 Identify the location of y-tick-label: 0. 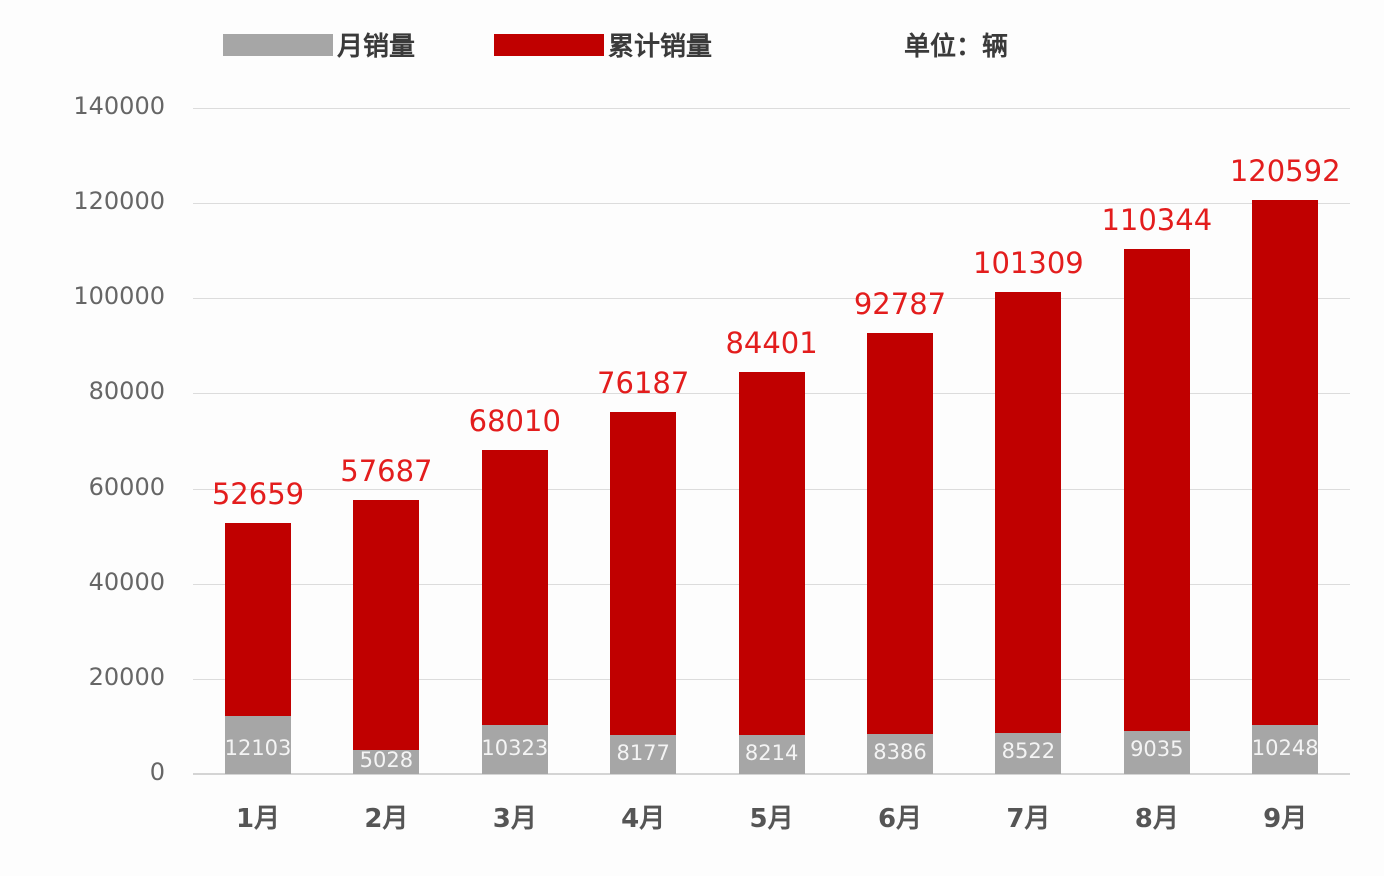
(157, 772).